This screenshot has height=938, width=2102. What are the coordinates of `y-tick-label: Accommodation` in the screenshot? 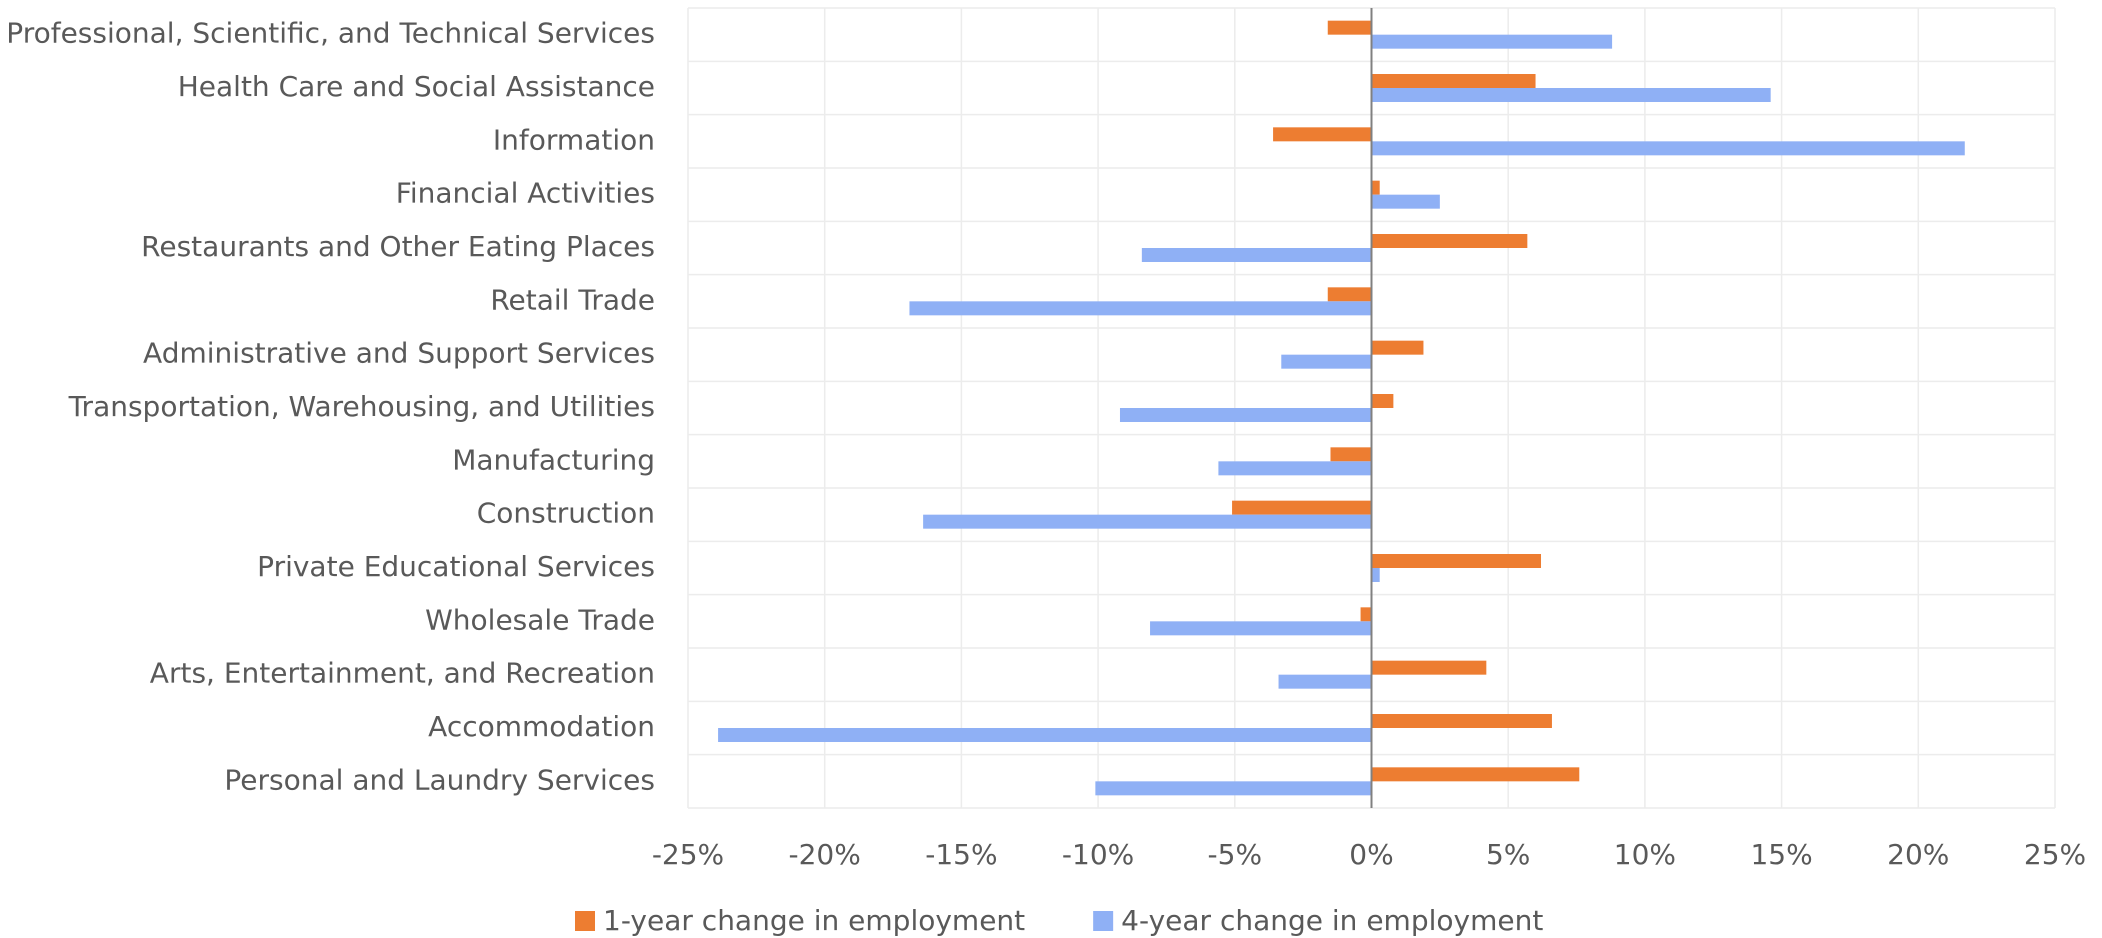 It's located at (541, 726).